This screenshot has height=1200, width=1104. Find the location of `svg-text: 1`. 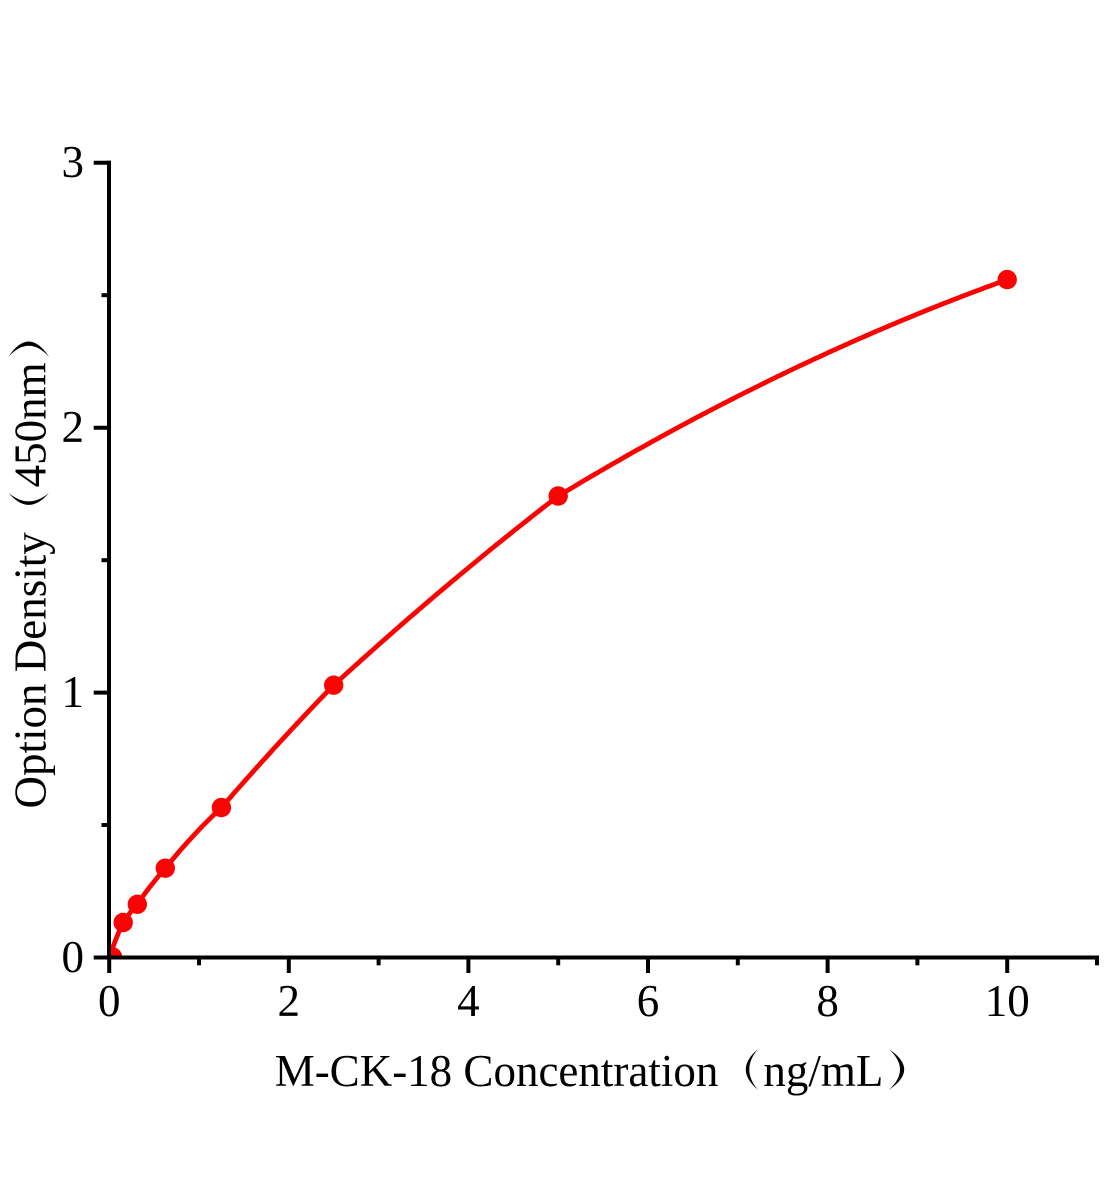

svg-text: 1 is located at coordinates (72, 692).